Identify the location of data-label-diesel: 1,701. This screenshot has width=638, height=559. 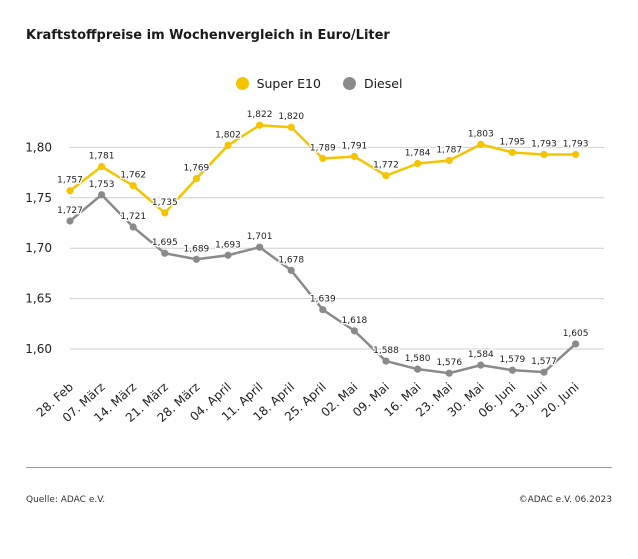
(260, 237).